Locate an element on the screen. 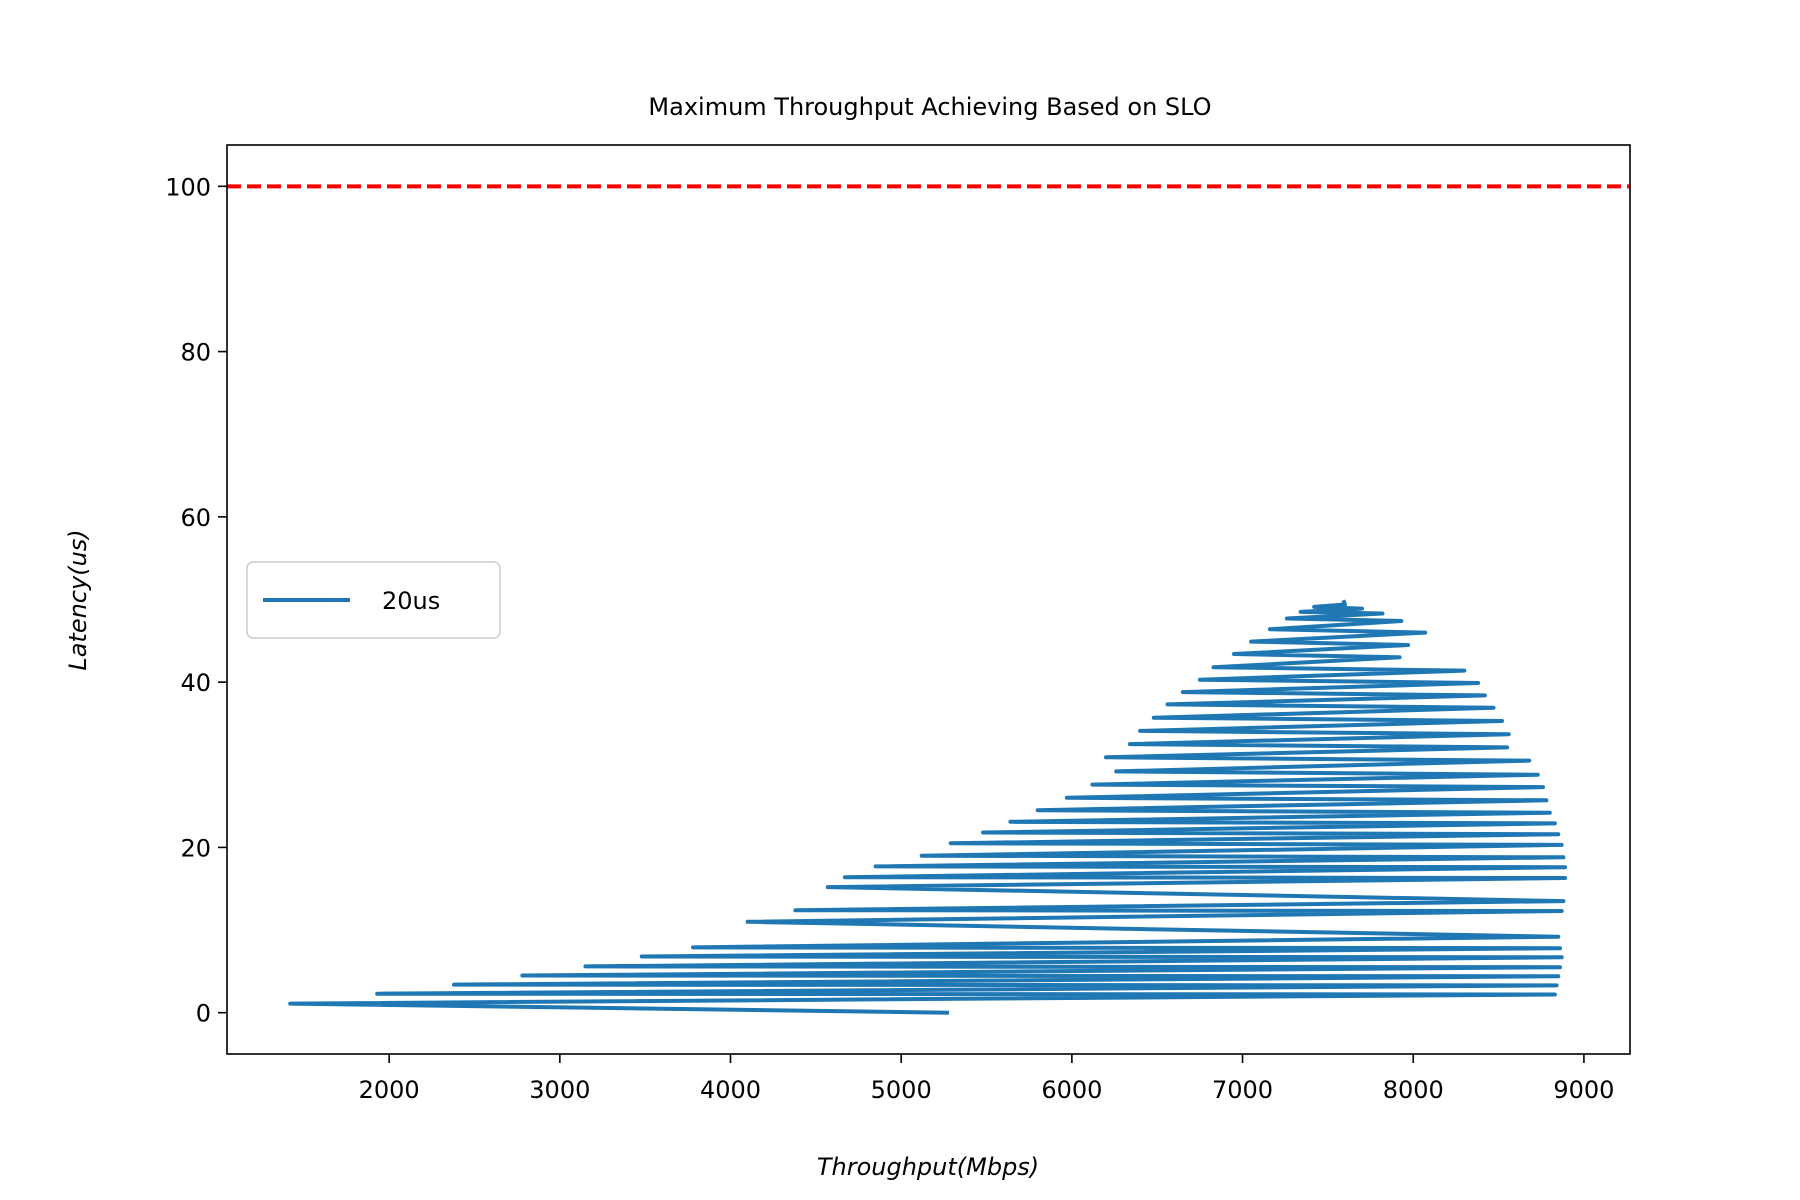 This screenshot has height=1200, width=1800. y-tick-label: 80 is located at coordinates (195, 353).